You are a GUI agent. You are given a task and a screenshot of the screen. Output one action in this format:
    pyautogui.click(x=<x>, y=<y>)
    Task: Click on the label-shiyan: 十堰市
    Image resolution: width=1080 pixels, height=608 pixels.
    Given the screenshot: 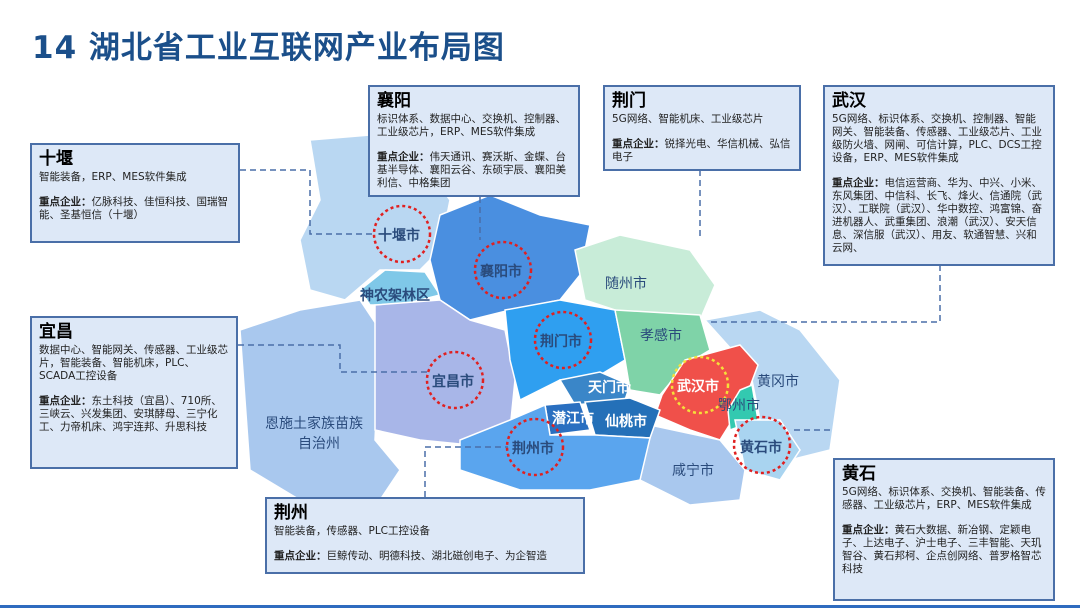 What is the action you would take?
    pyautogui.click(x=399, y=235)
    